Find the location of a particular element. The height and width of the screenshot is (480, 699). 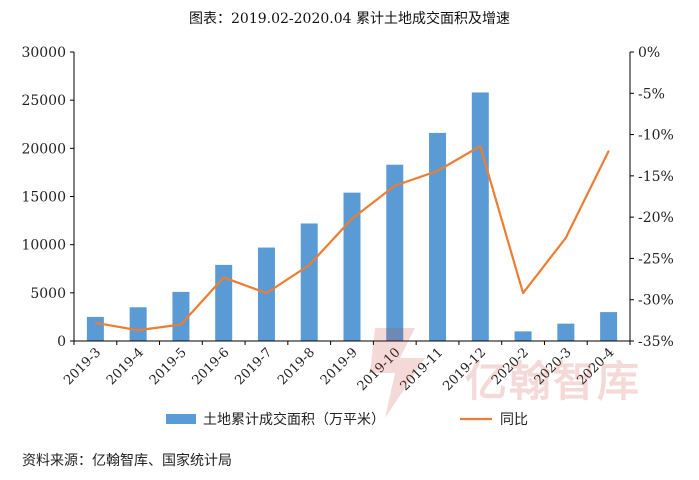

x-tick-label: 2020-3 is located at coordinates (553, 366).